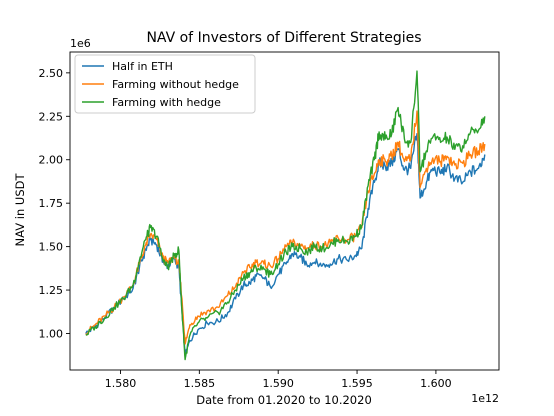  What do you see at coordinates (166, 102) in the screenshot?
I see `legend-label-farming-with-hedge: Farming with hedge` at bounding box center [166, 102].